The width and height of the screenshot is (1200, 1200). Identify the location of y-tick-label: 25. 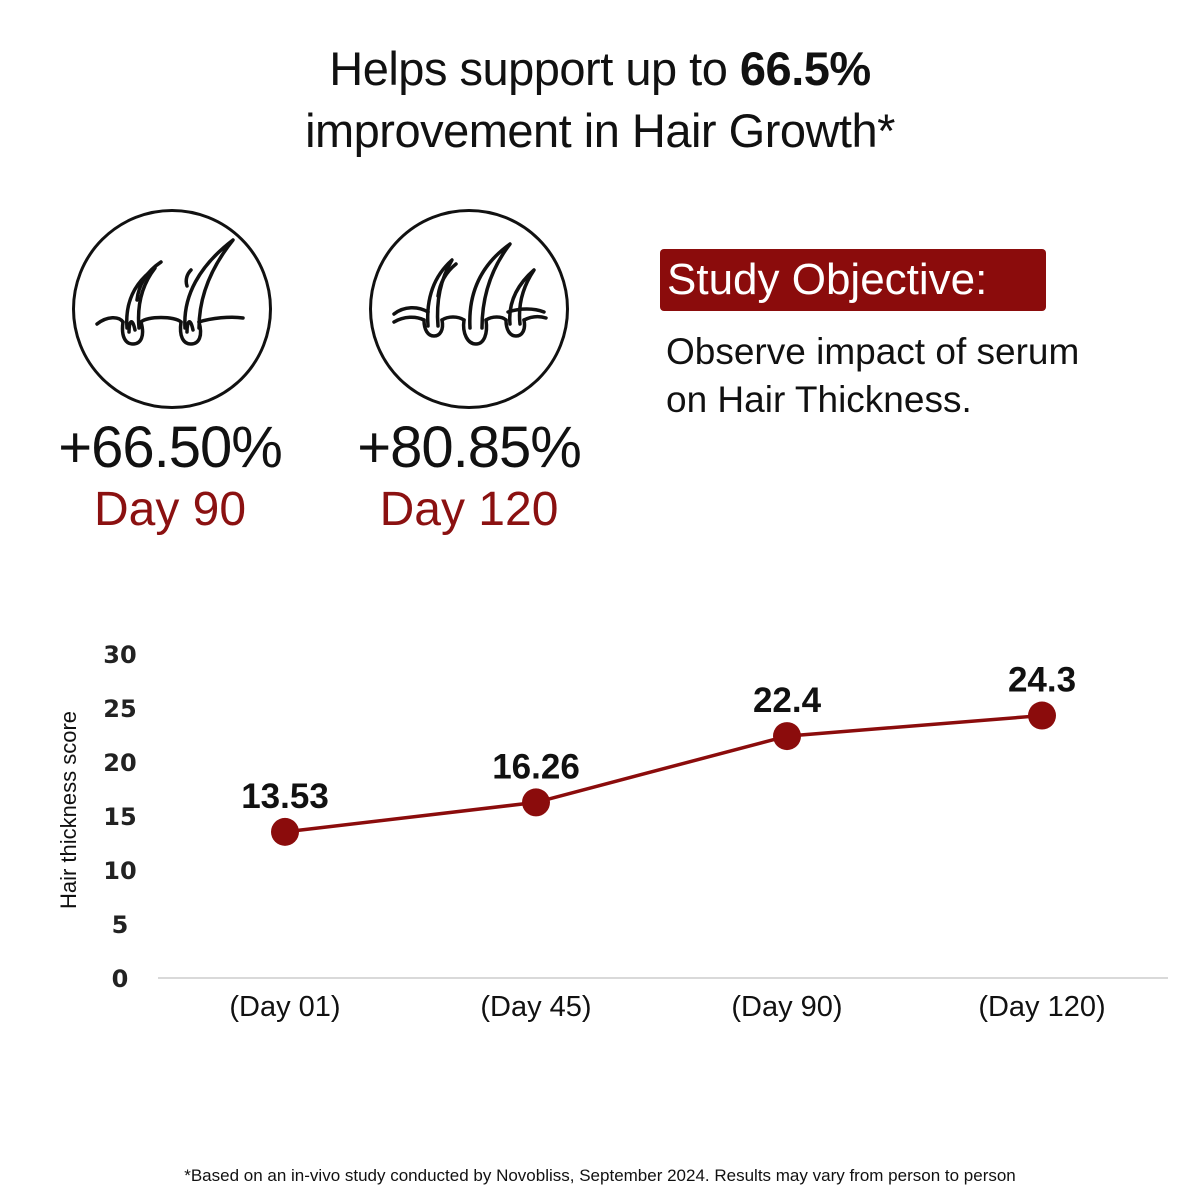
(119, 709).